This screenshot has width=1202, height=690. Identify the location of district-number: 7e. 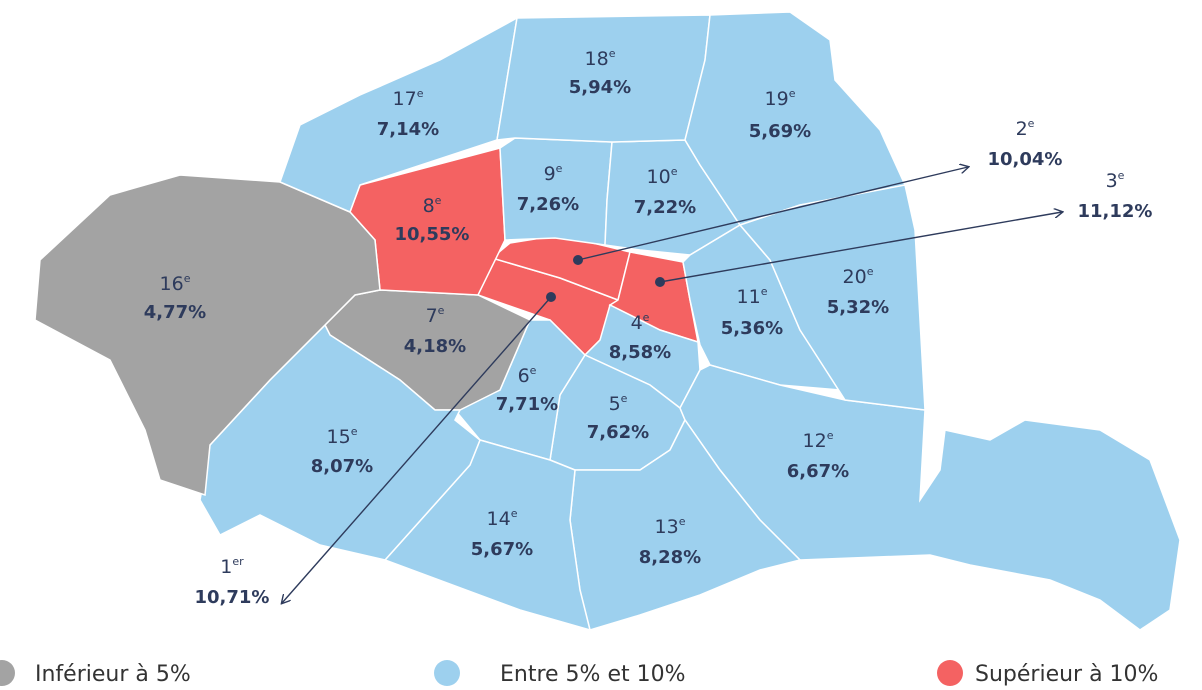
(435, 315).